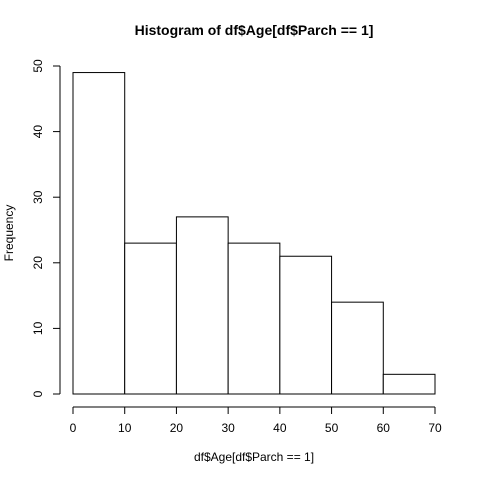 The image size is (480, 480). I want to click on x-tick-label-4: 40, so click(280, 428).